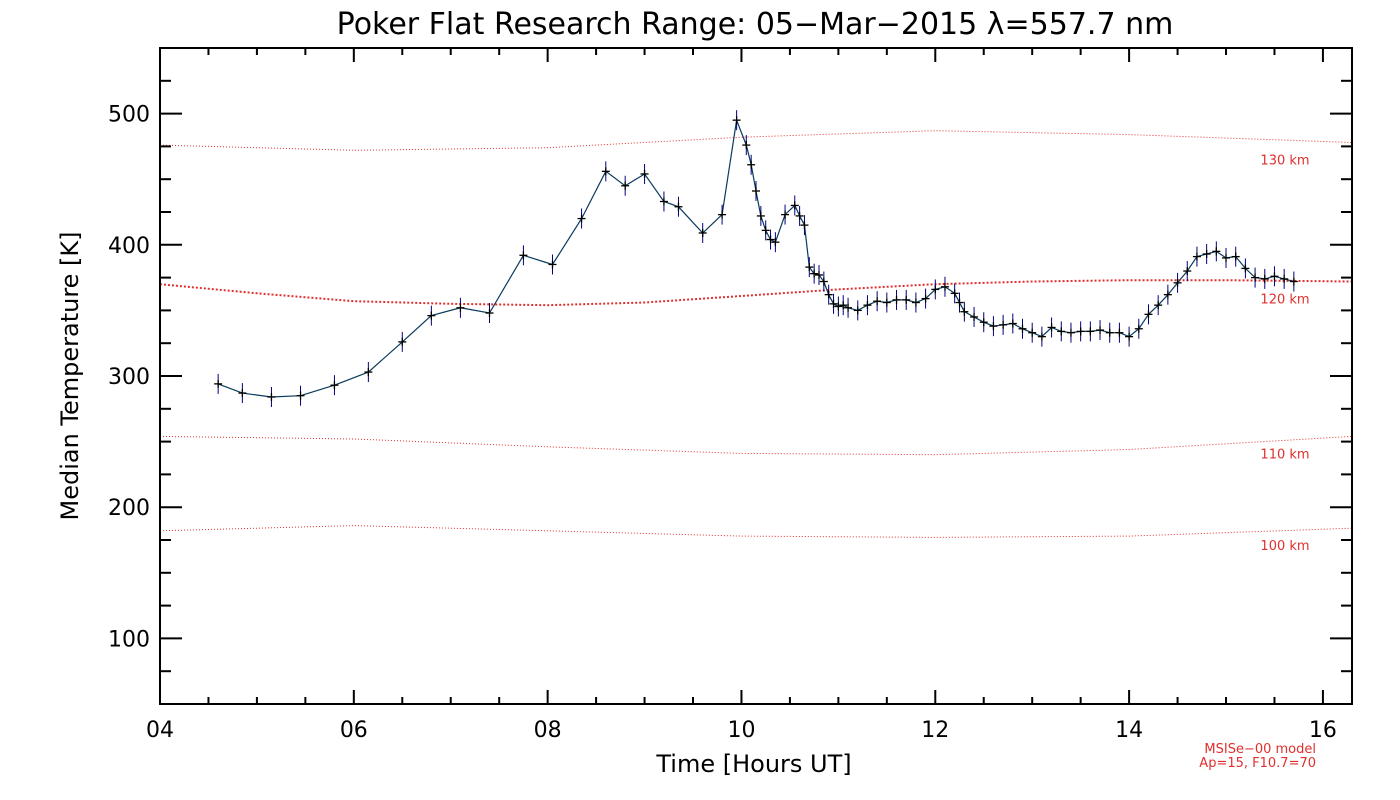 The width and height of the screenshot is (1400, 800). Describe the element at coordinates (1284, 354) in the screenshot. I see `reference-line-labels: 130 km 120 km 110 km 100 km` at that location.